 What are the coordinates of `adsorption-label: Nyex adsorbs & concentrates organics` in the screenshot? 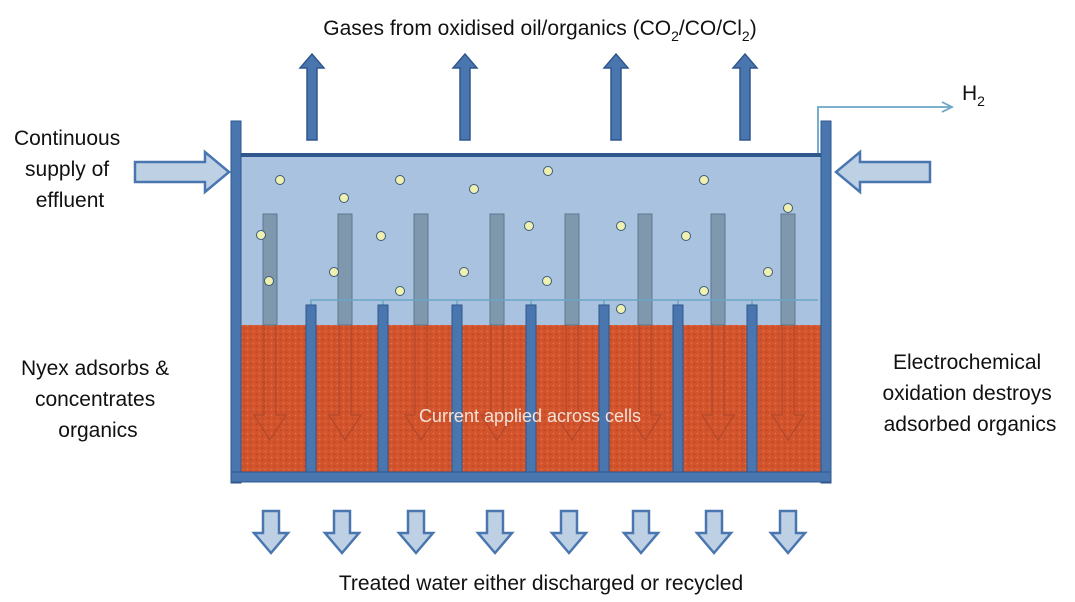 It's located at (98, 399).